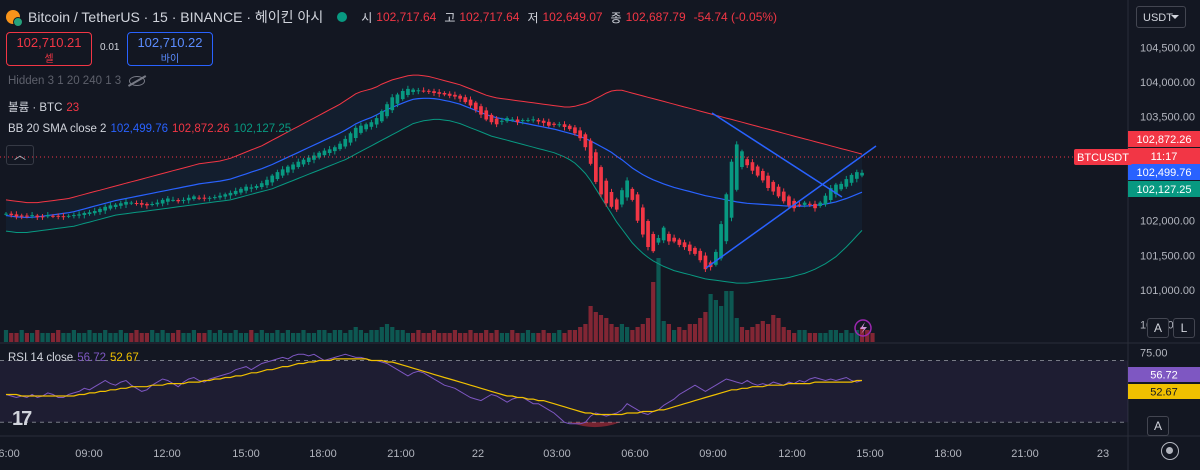 This screenshot has width=1200, height=470. I want to click on rsi-legend: RSI 14 close 56.72 52.67, so click(73, 358).